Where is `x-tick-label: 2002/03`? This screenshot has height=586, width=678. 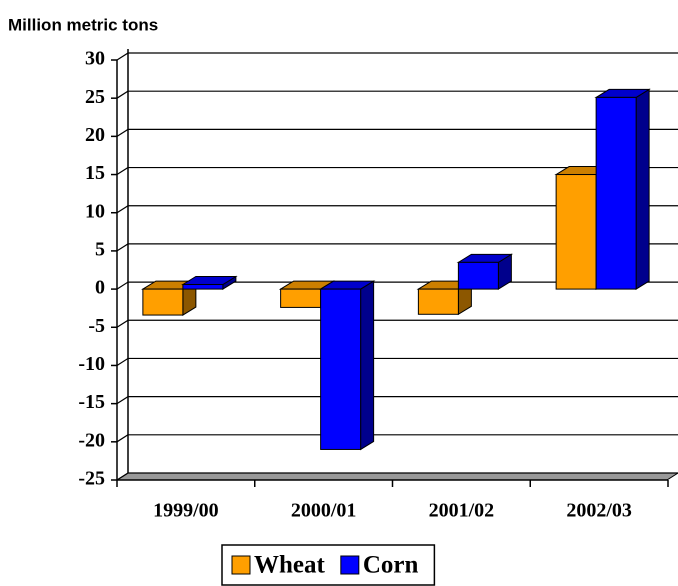
x-tick-label: 2002/03 is located at coordinates (599, 511).